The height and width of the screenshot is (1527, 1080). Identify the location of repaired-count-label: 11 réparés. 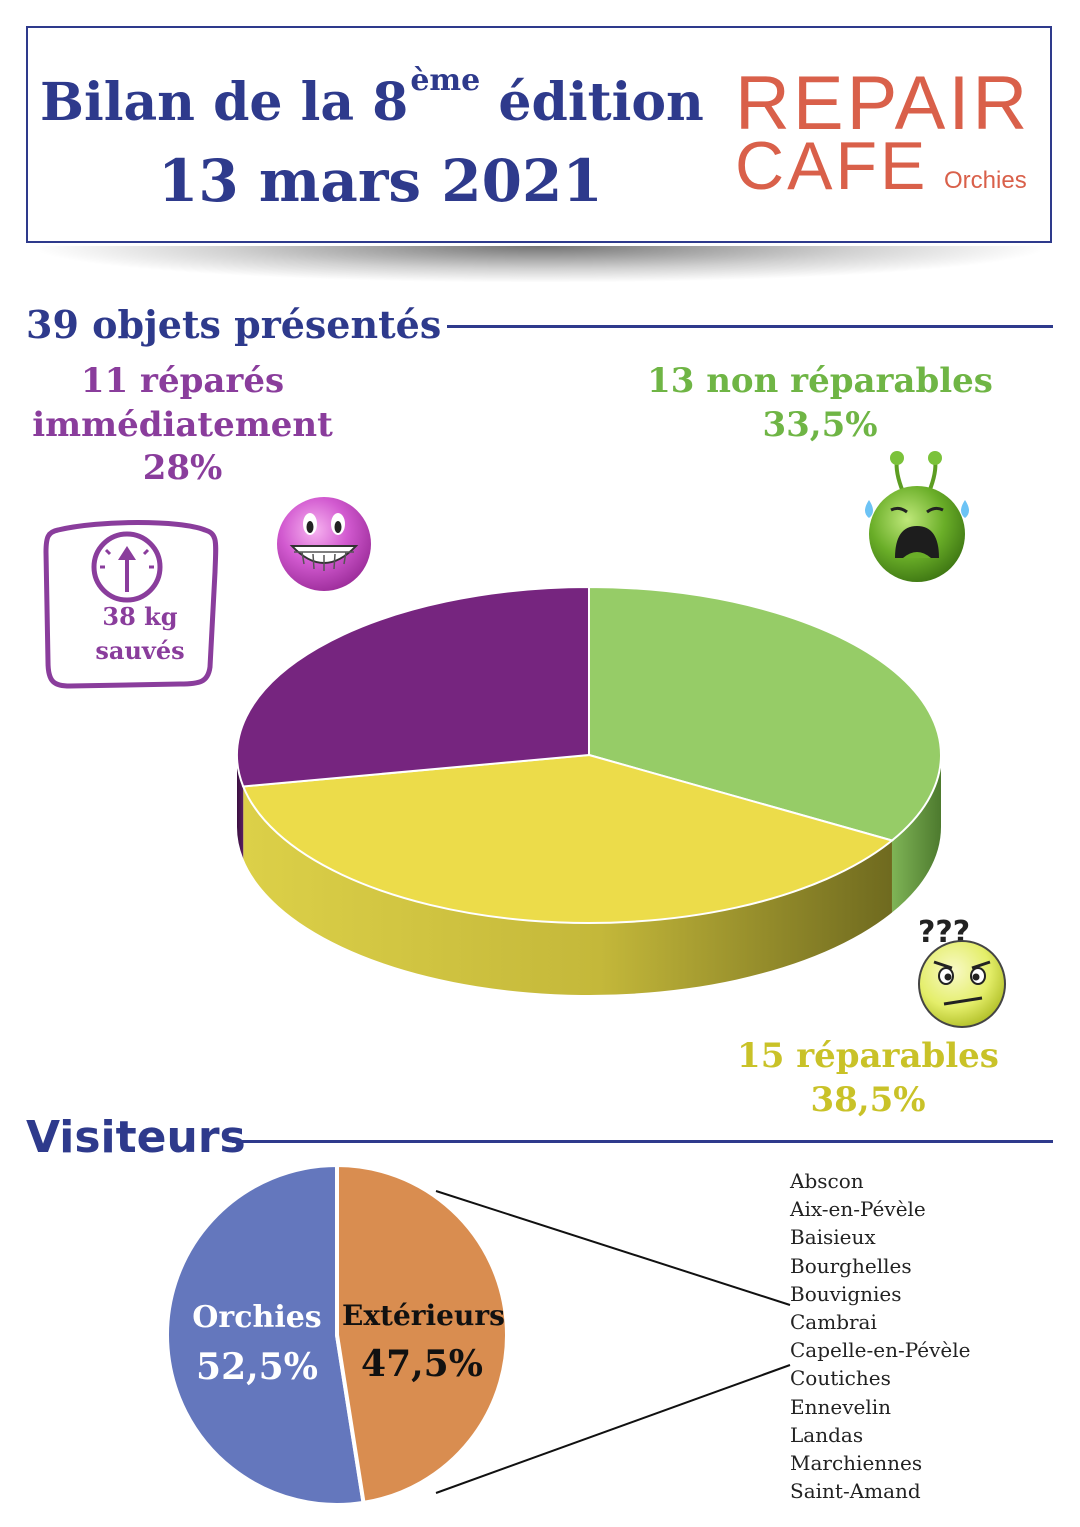
(182, 381).